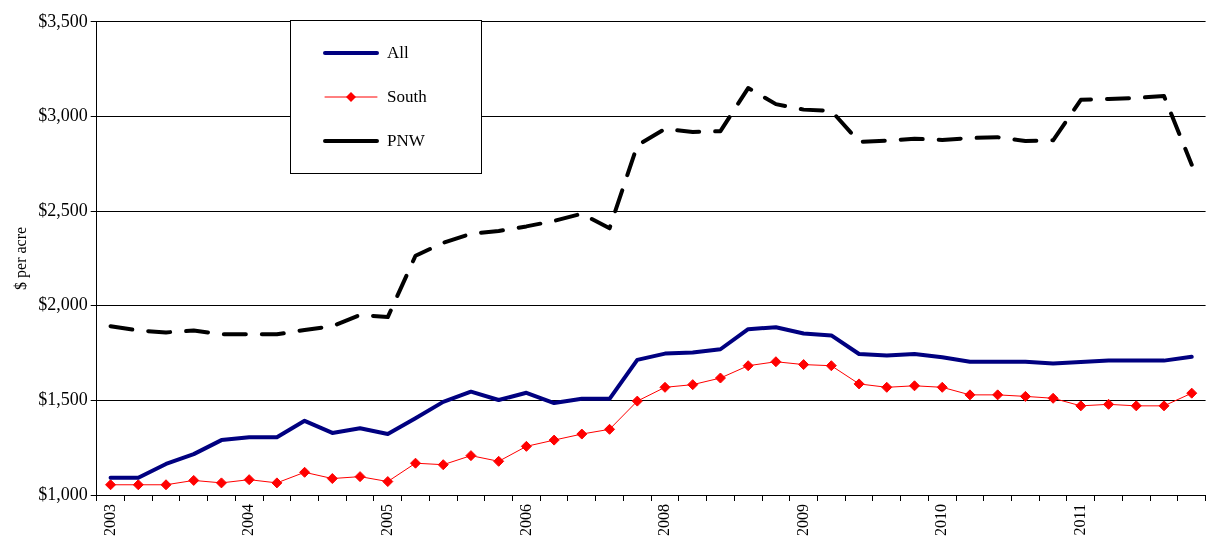 This screenshot has width=1222, height=547. Describe the element at coordinates (406, 141) in the screenshot. I see `legend-label: PNW` at that location.